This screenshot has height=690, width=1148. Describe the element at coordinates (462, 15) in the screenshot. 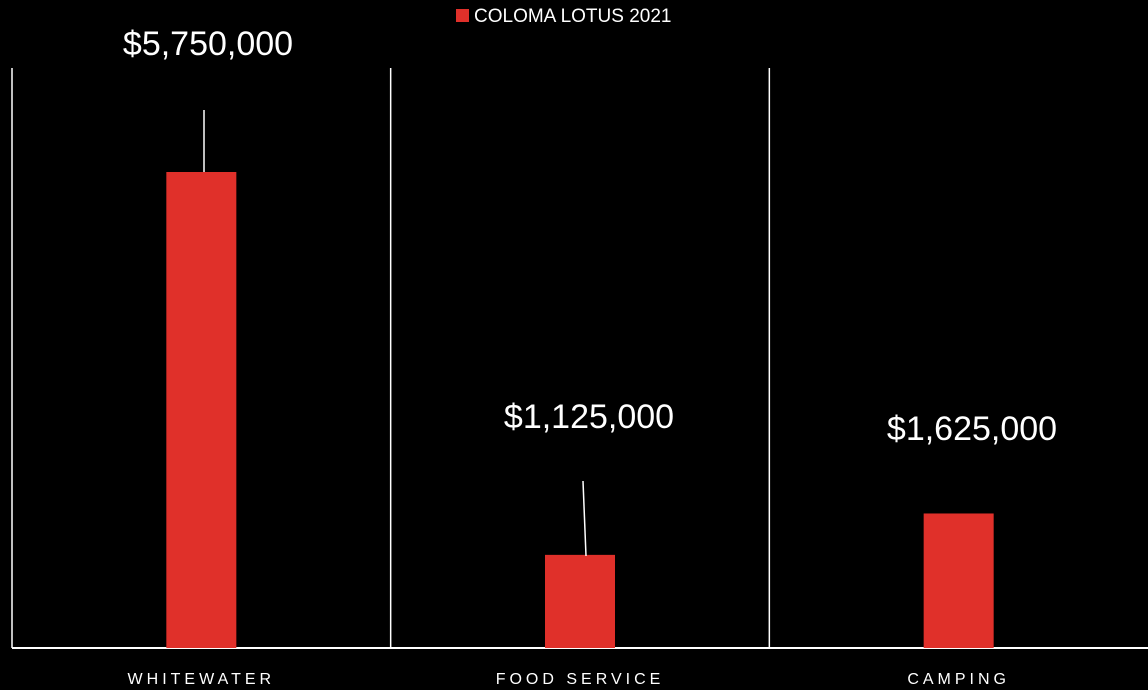

I see `legend-swatch` at that location.